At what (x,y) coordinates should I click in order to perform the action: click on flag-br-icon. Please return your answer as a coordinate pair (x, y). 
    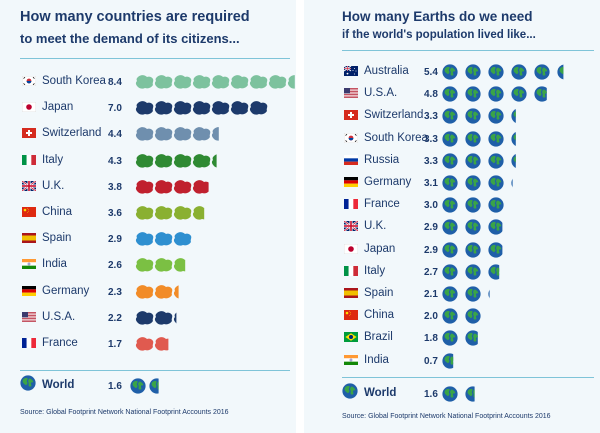
    Looking at the image, I should click on (351, 337).